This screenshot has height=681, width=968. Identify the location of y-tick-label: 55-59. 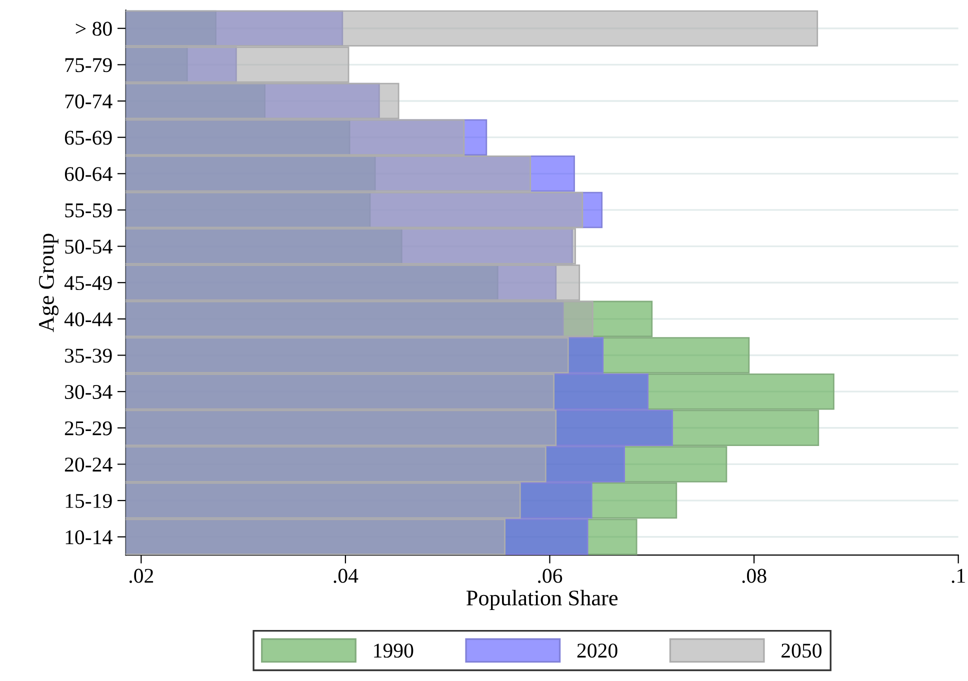
(88, 210).